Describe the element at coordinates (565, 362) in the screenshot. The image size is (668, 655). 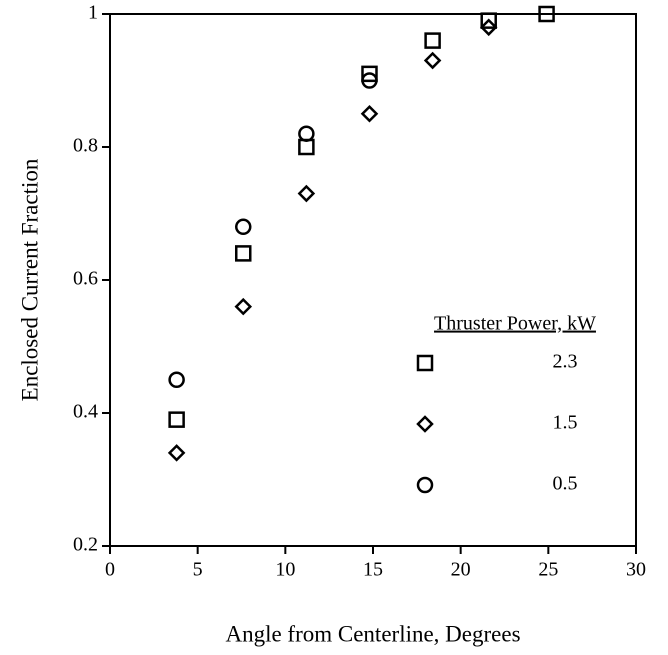
I see `legend-label: 2.3` at that location.